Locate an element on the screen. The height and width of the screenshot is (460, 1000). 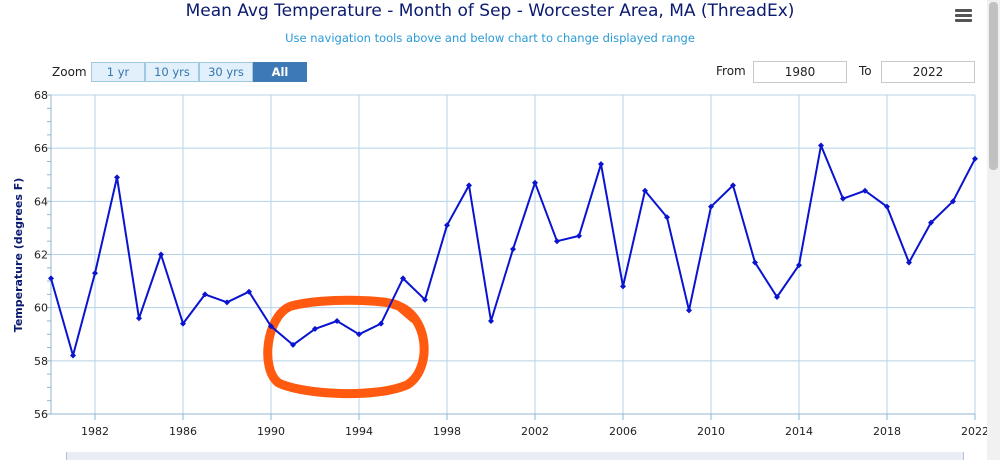
x-tick-label: 2006 is located at coordinates (623, 431).